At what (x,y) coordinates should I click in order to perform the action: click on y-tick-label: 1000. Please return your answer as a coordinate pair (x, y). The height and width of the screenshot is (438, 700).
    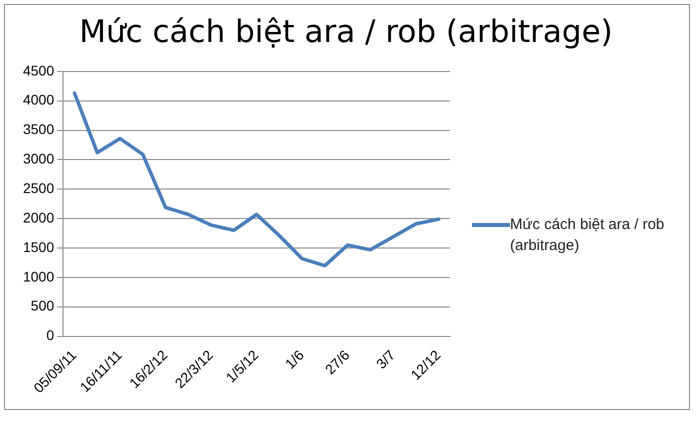
    Looking at the image, I should click on (38, 276).